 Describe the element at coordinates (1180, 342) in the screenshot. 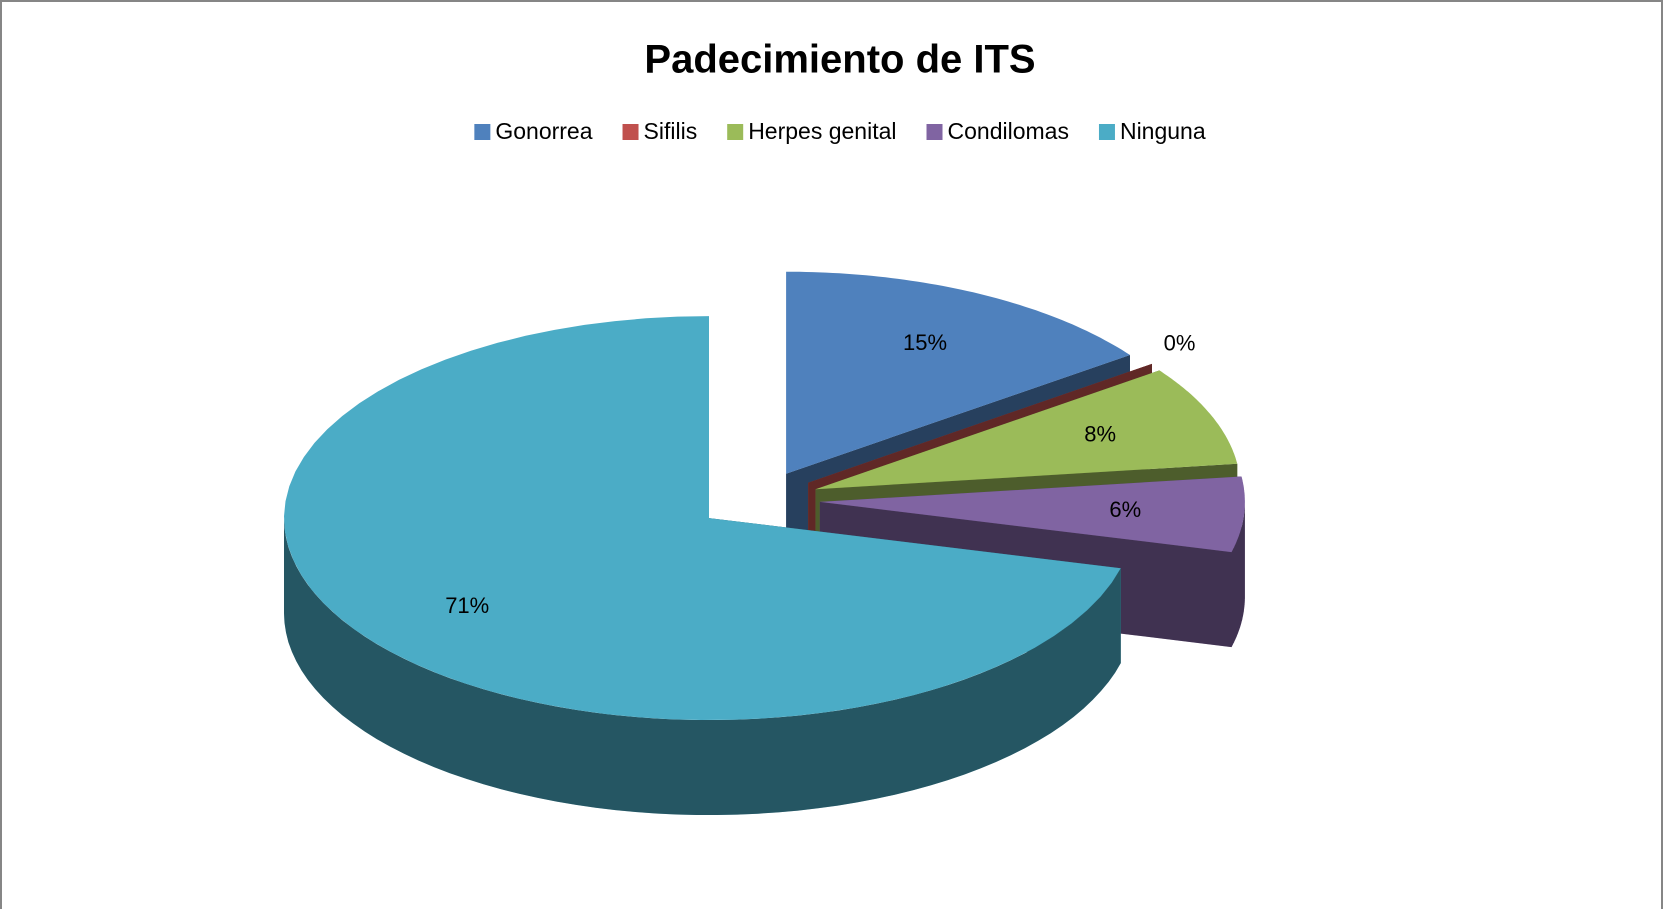

I see `data-label: 0%` at that location.